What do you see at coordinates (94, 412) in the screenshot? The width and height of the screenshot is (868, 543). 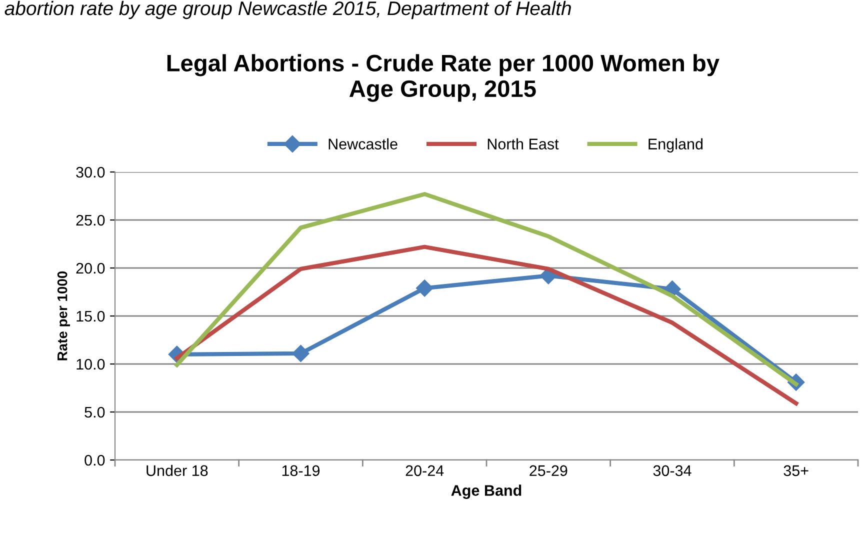 I see `y-tick-label: 5.0` at bounding box center [94, 412].